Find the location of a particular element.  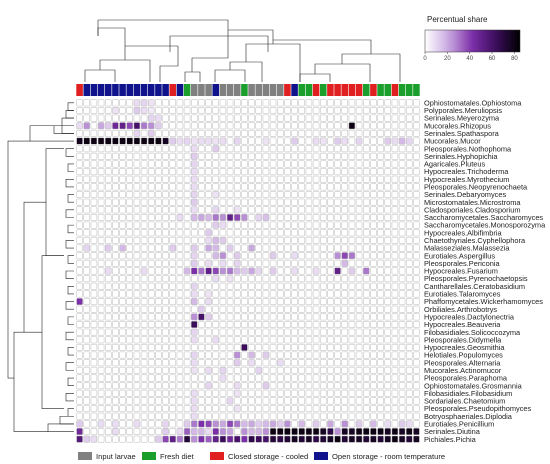

group-cell-open-storage-room-temperature is located at coordinates (294, 90).